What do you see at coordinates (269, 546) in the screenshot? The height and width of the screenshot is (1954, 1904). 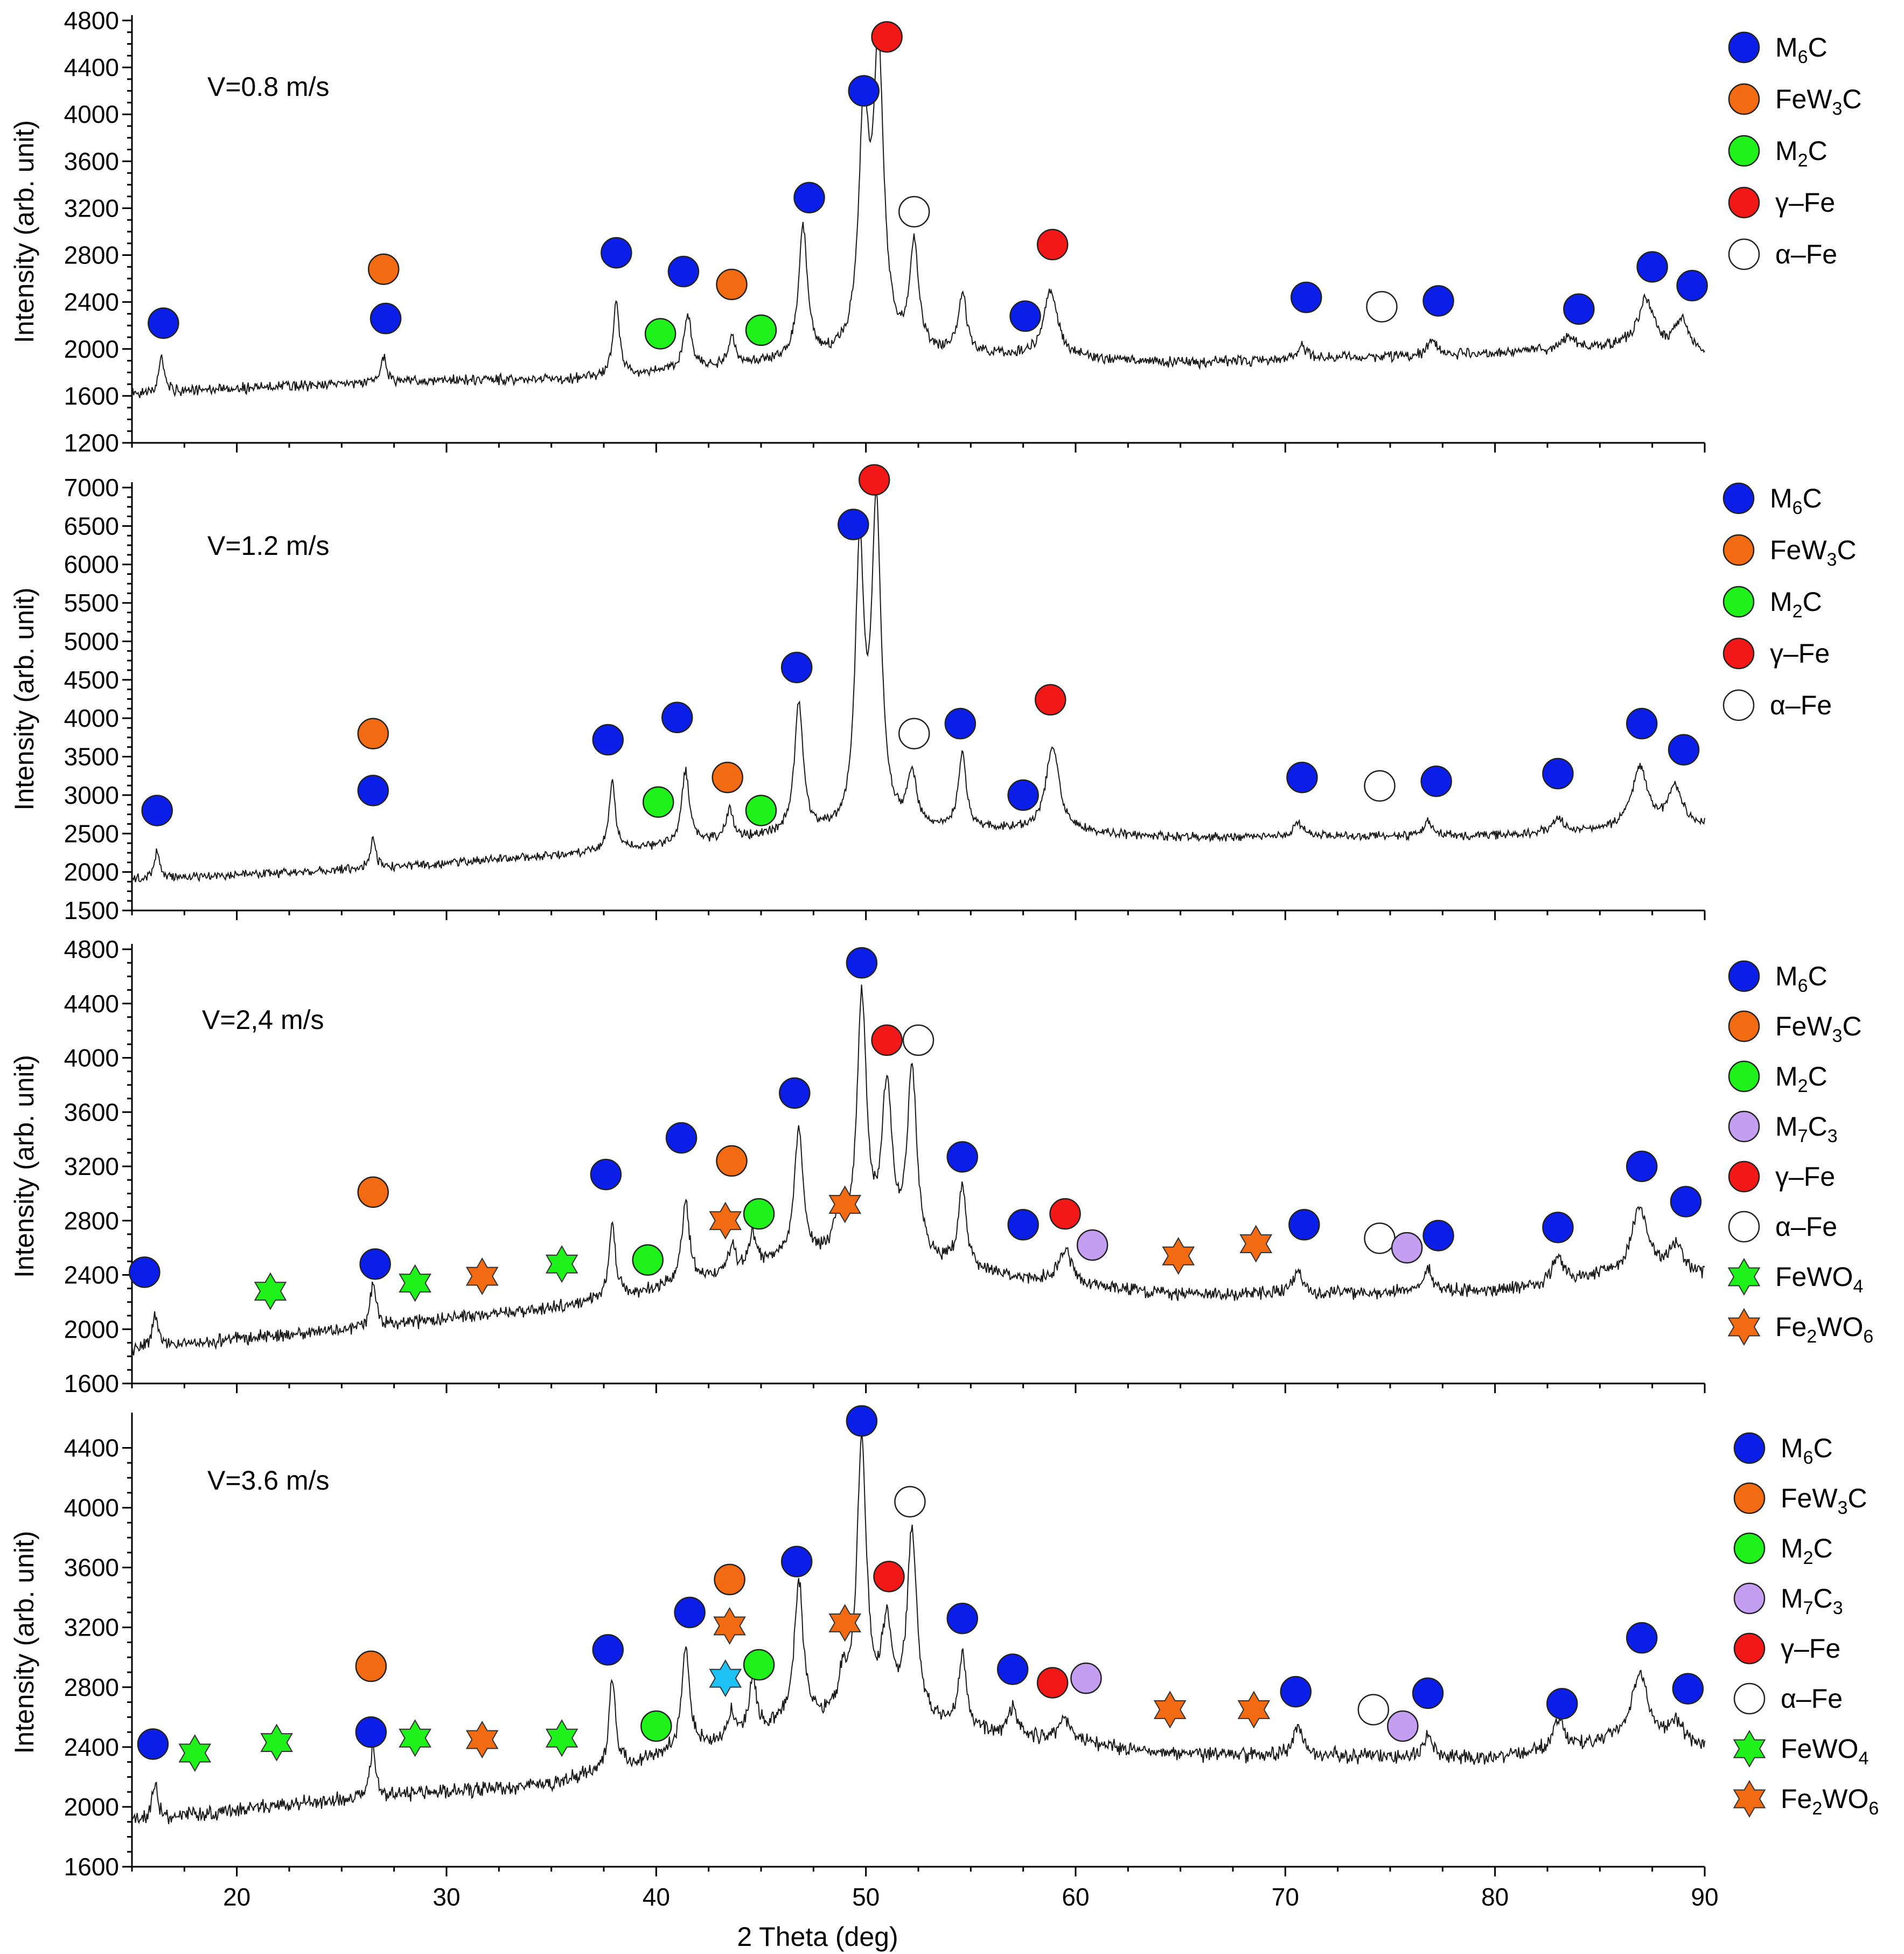 I see `panel-label: V=1.2 m/s` at bounding box center [269, 546].